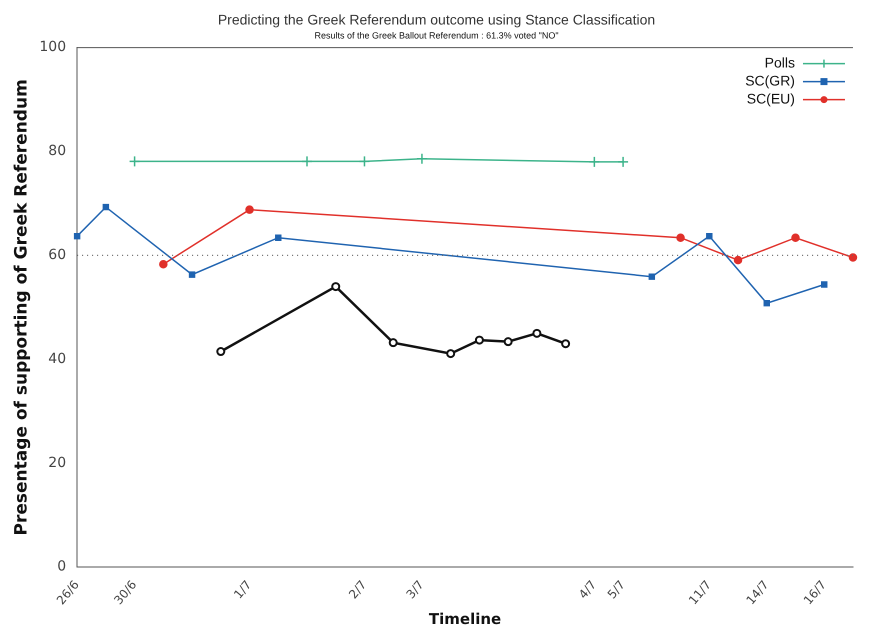  Describe the element at coordinates (415, 590) in the screenshot. I see `x-tick-label: 3/7` at that location.